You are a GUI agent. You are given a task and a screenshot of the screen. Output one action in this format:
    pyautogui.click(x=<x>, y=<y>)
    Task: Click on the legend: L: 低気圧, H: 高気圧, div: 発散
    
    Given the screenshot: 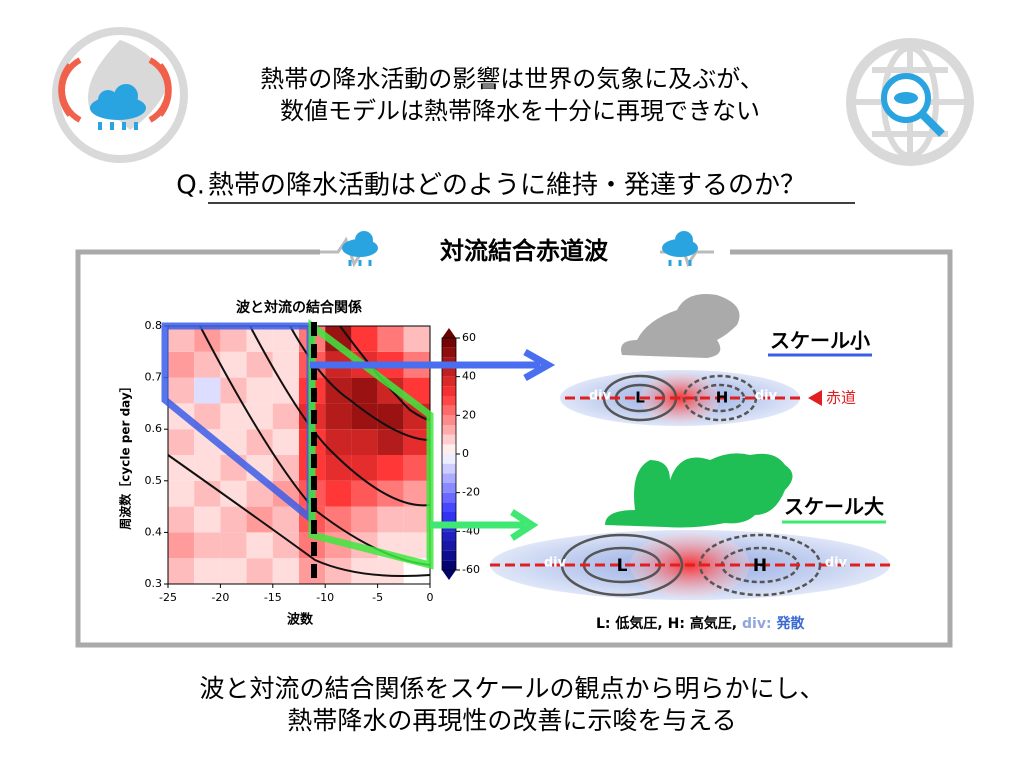 What is the action you would take?
    pyautogui.click(x=700, y=623)
    